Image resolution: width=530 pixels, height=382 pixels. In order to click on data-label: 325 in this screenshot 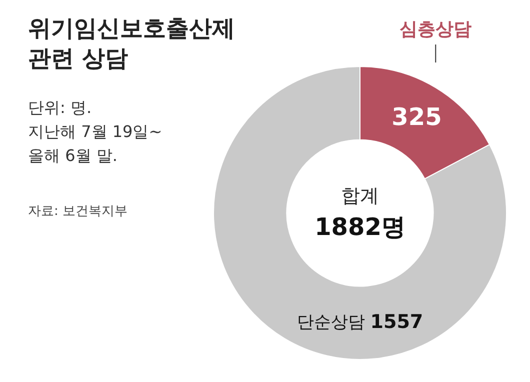, I will do `click(417, 117)`.